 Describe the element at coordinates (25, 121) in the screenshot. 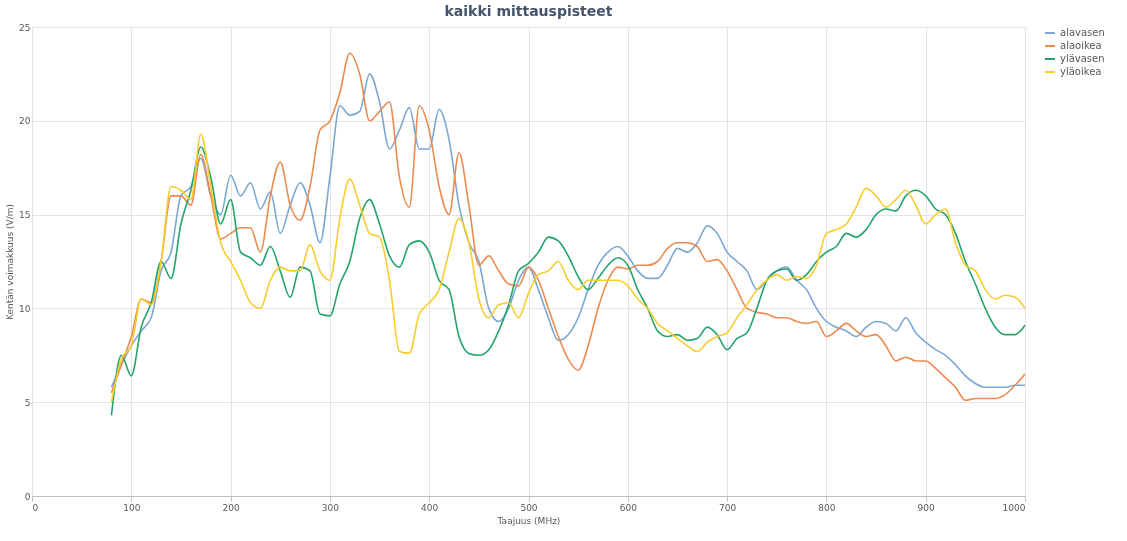

I see `y-tick-label: 20` at that location.